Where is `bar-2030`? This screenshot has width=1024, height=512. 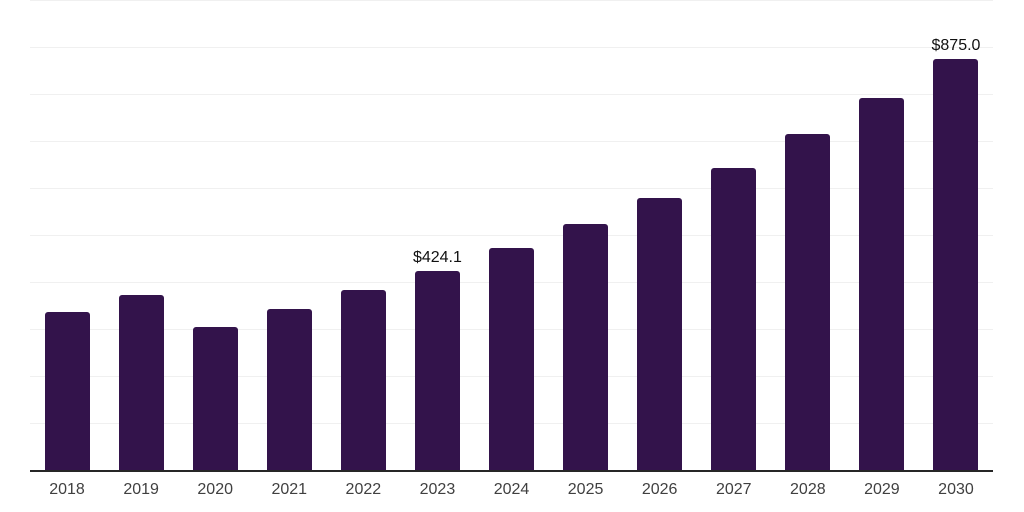 bar-2030 is located at coordinates (956, 264).